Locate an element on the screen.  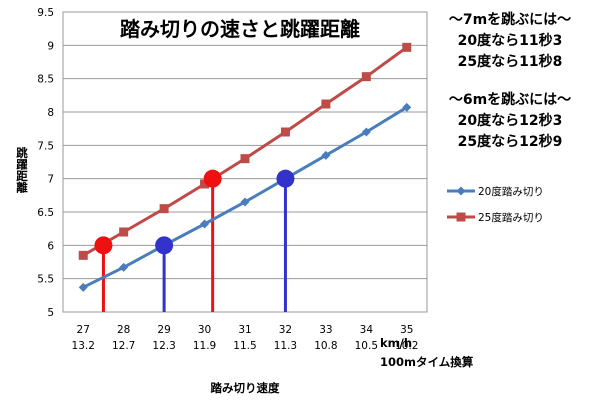
annotation-6m-20deg: 20度なら12秒3 is located at coordinates (510, 120).